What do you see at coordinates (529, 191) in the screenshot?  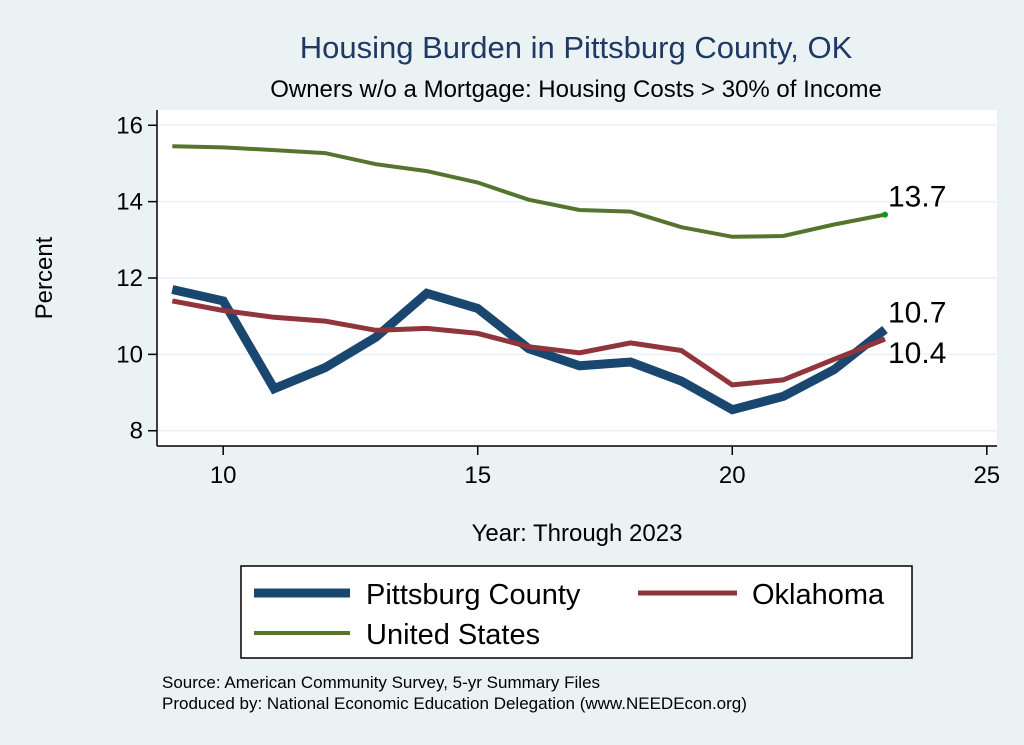 I see `series-line-united-states` at bounding box center [529, 191].